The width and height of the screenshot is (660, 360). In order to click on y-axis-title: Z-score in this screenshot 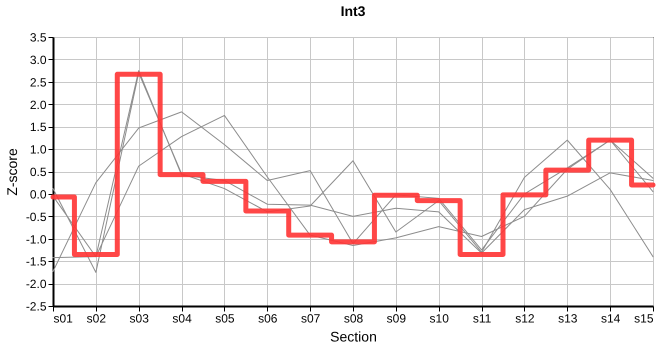, I will do `click(12, 172)`.